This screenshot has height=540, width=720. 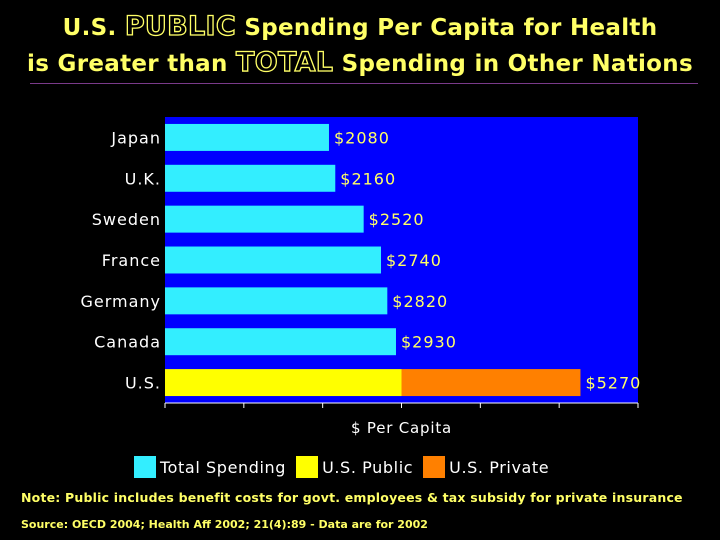 What do you see at coordinates (429, 342) in the screenshot?
I see `value-label-canada: $2930` at bounding box center [429, 342].